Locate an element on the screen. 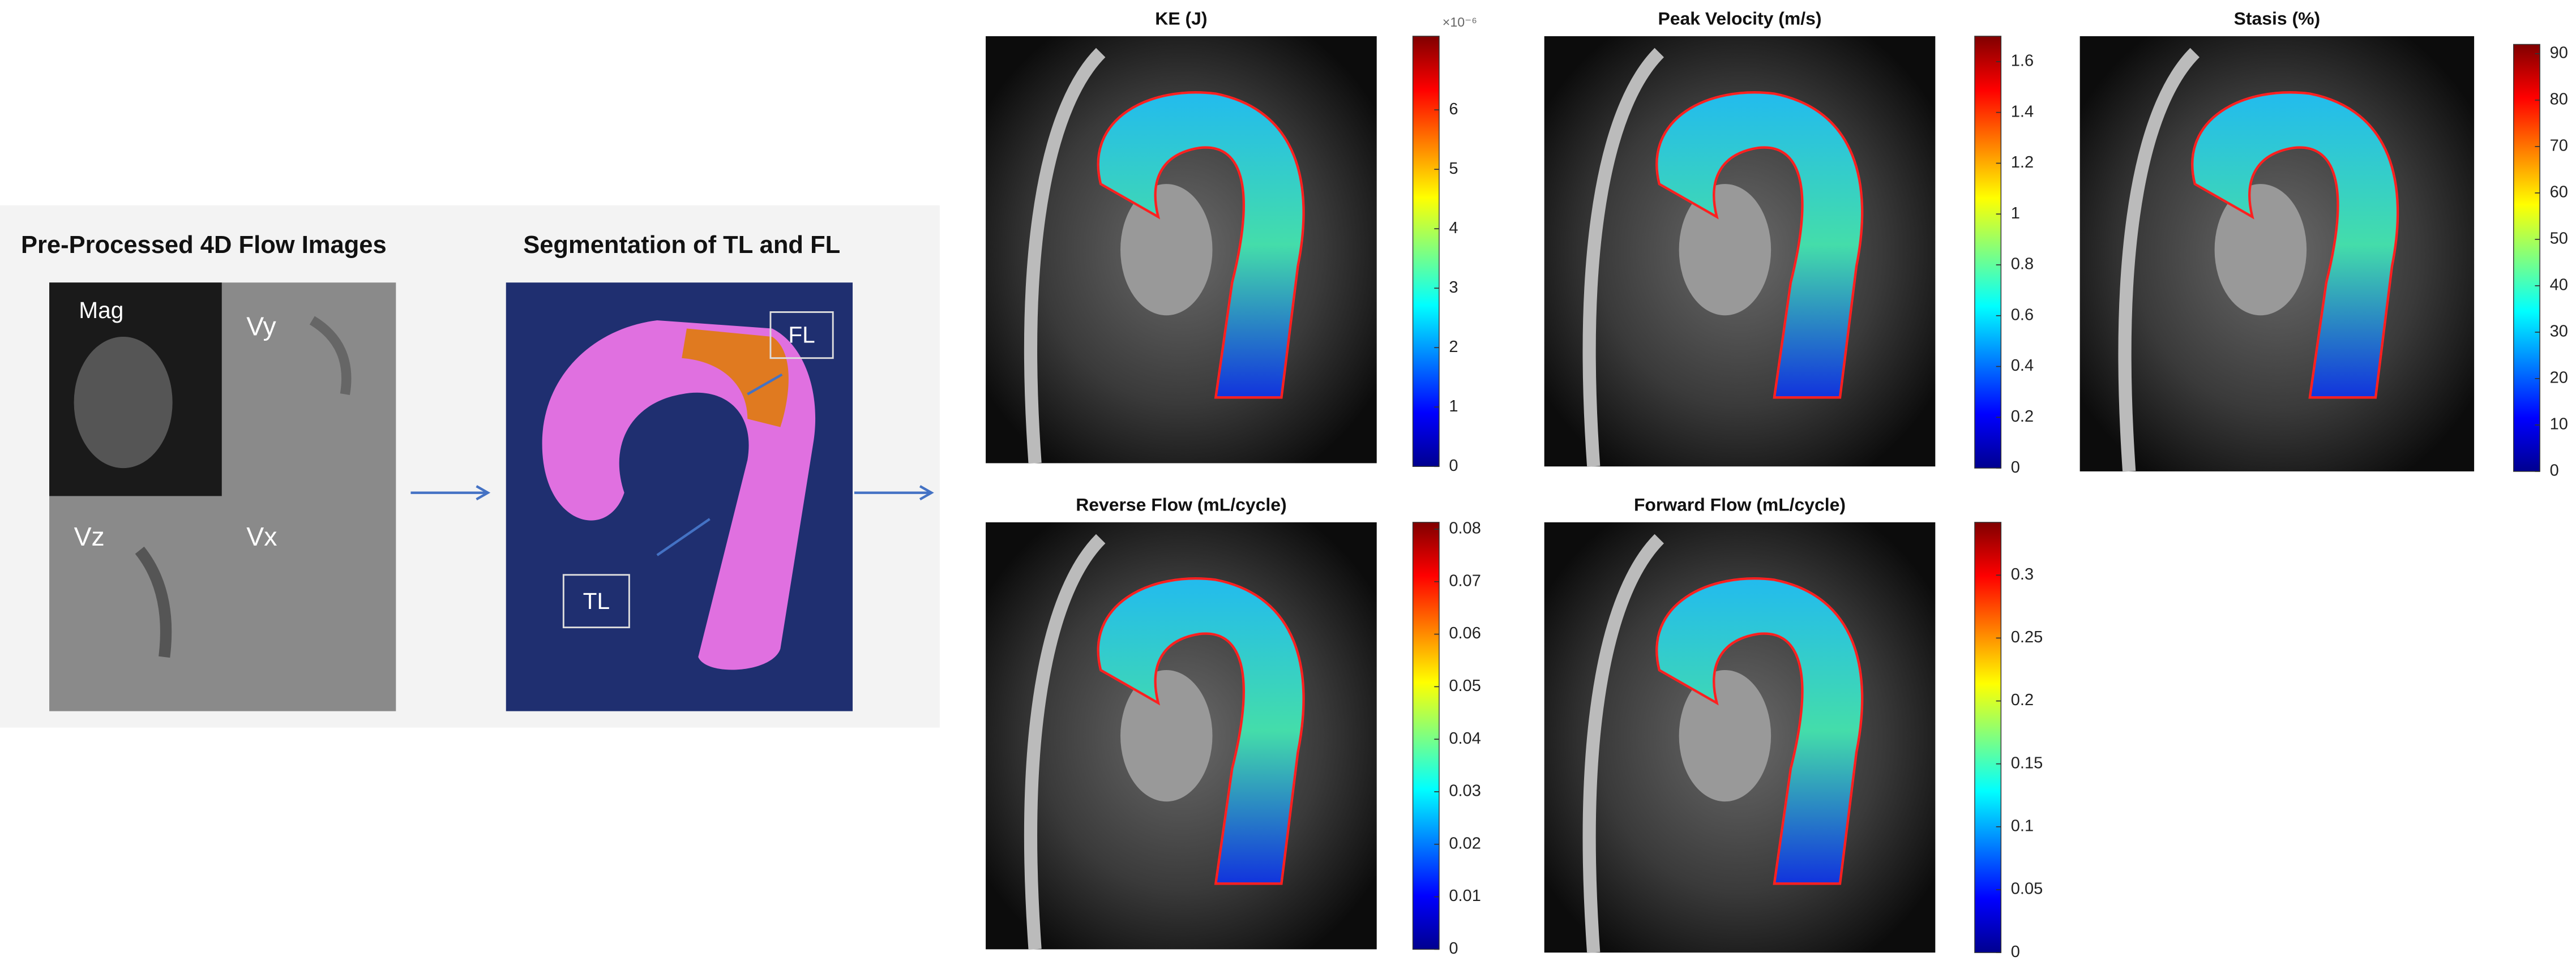  false-lumen is located at coordinates (735, 378).